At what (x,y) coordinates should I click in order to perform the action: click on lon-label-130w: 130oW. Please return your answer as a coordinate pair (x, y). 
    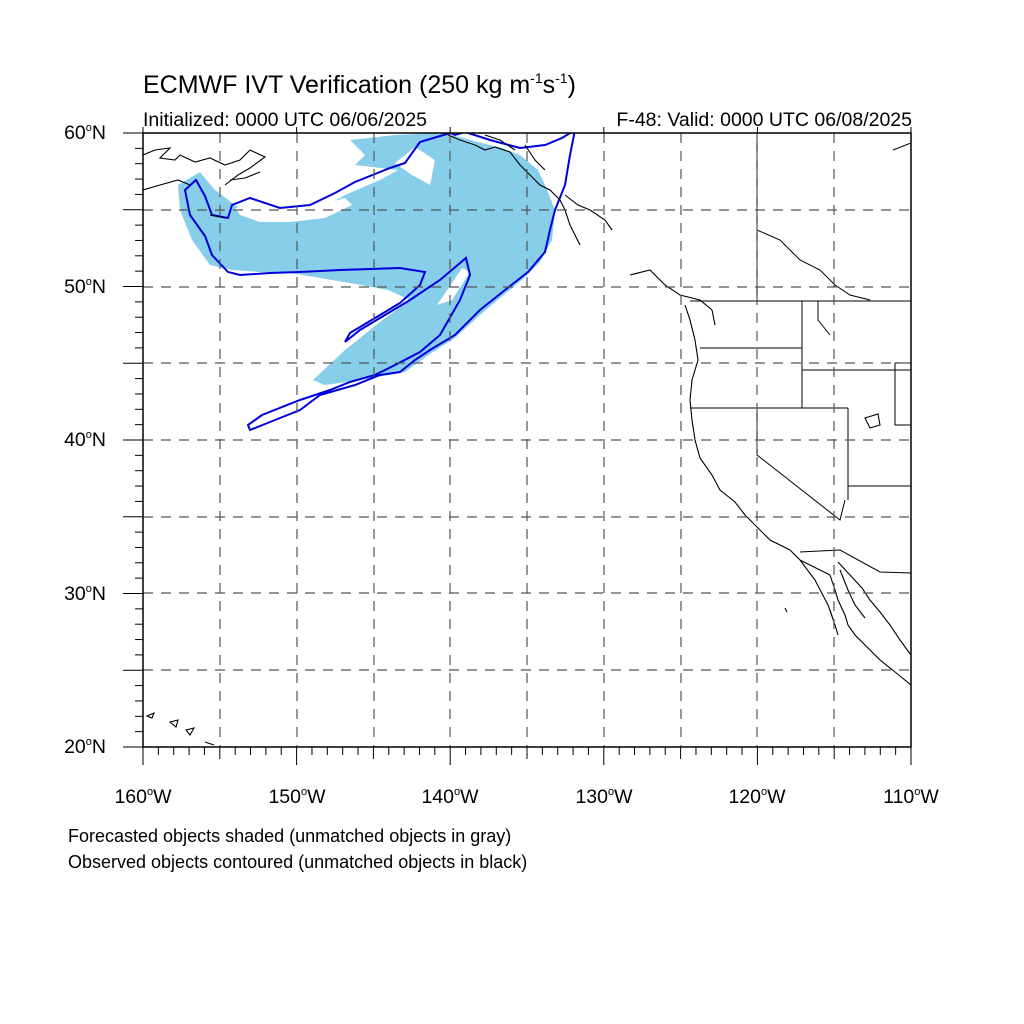
    Looking at the image, I should click on (604, 797).